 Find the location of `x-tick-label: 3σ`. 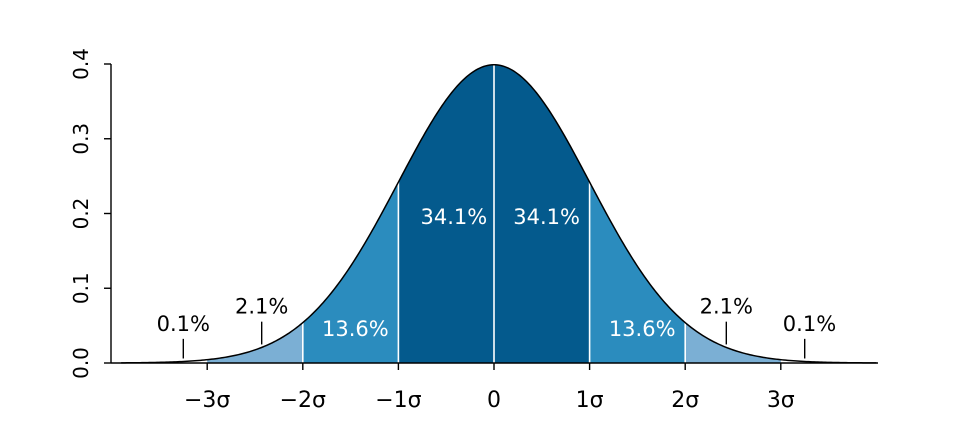

x-tick-label: 3σ is located at coordinates (781, 400).